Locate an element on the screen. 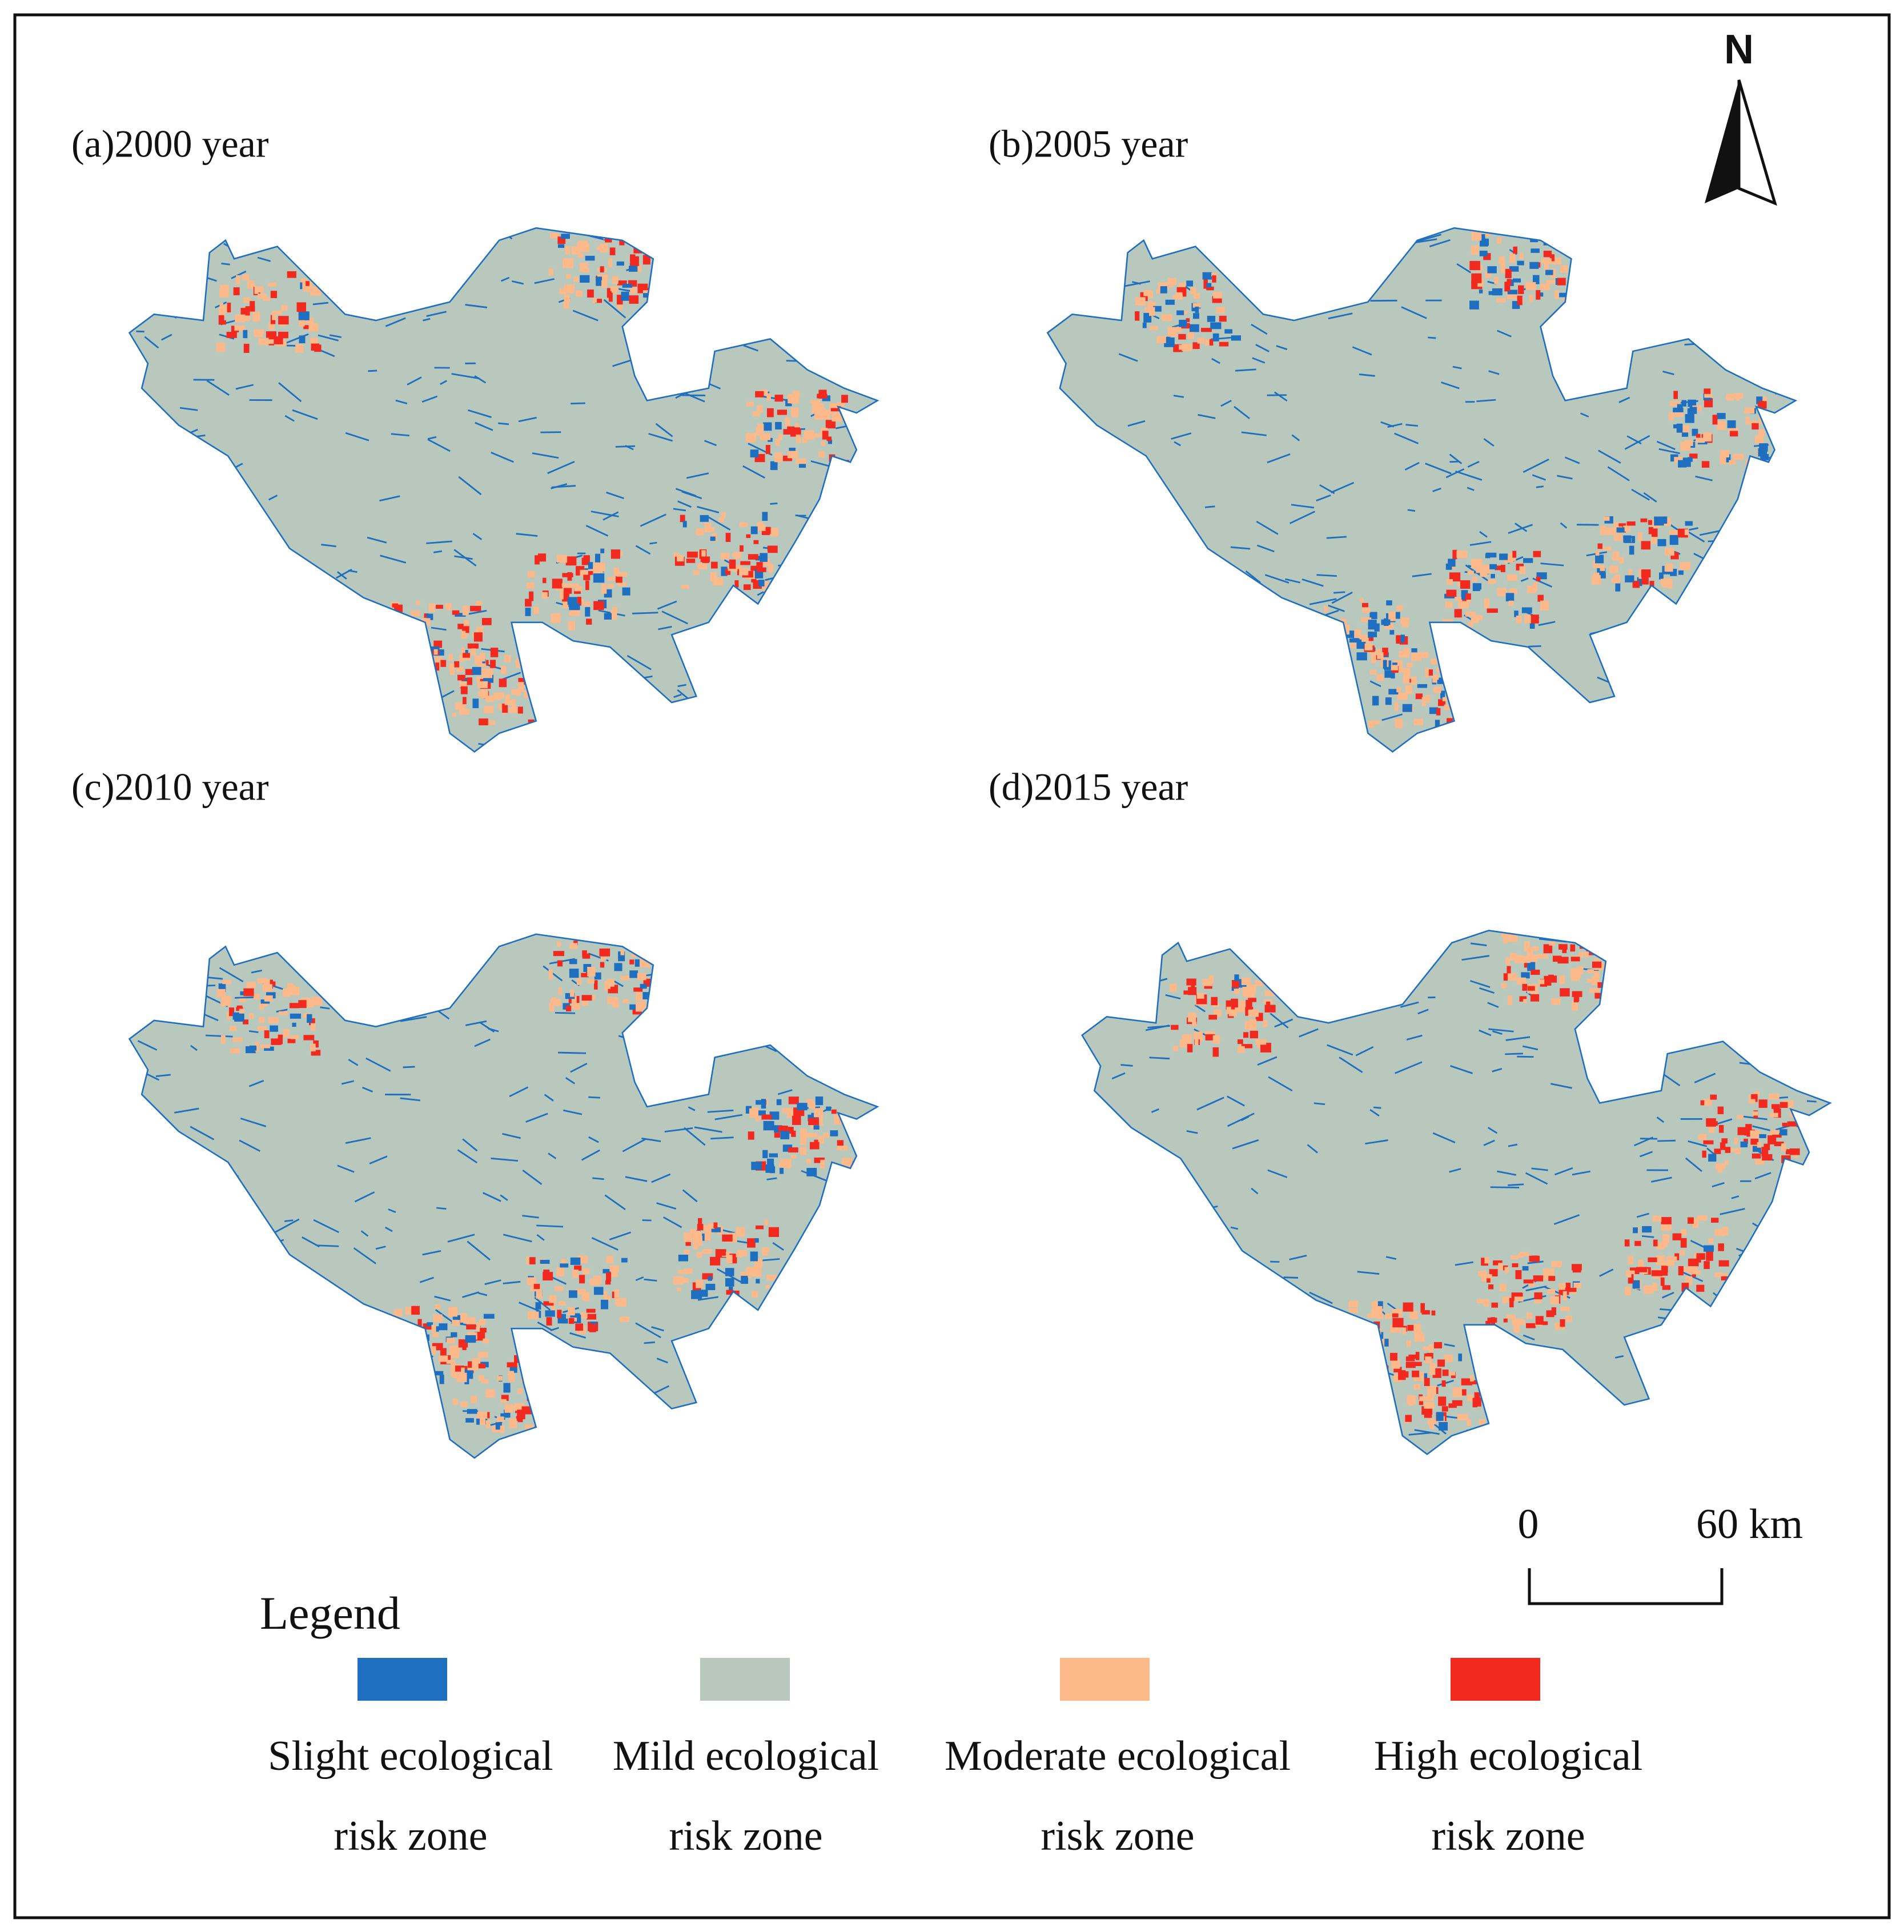 The image size is (1904, 1932). scale-end: 60 km is located at coordinates (1749, 1524).